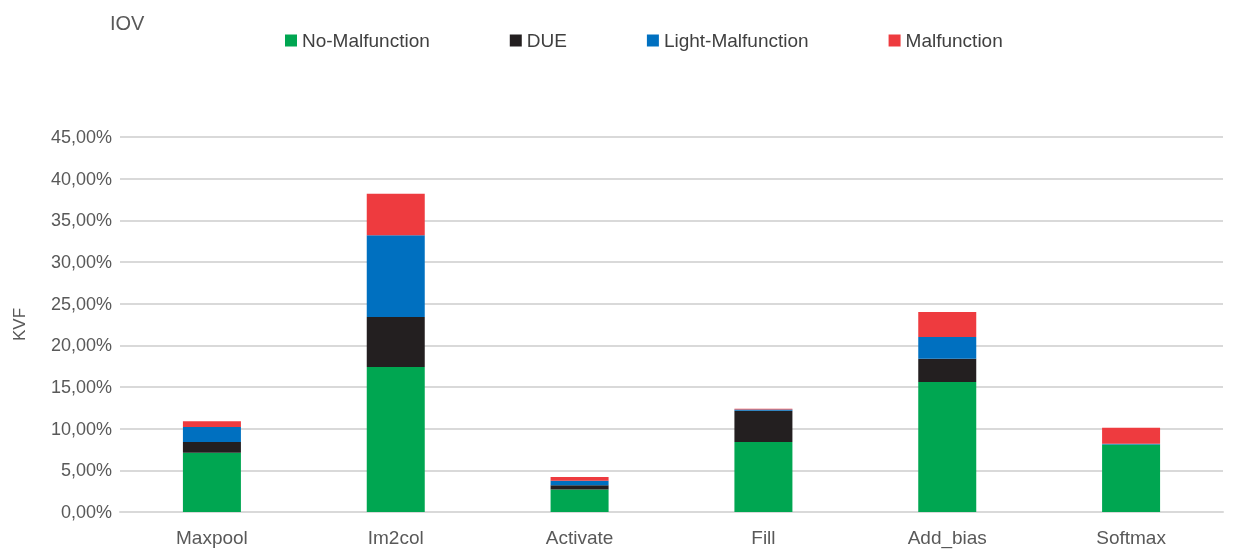 The height and width of the screenshot is (557, 1245). What do you see at coordinates (366, 40) in the screenshot?
I see `legend-label: No-Malfunction` at bounding box center [366, 40].